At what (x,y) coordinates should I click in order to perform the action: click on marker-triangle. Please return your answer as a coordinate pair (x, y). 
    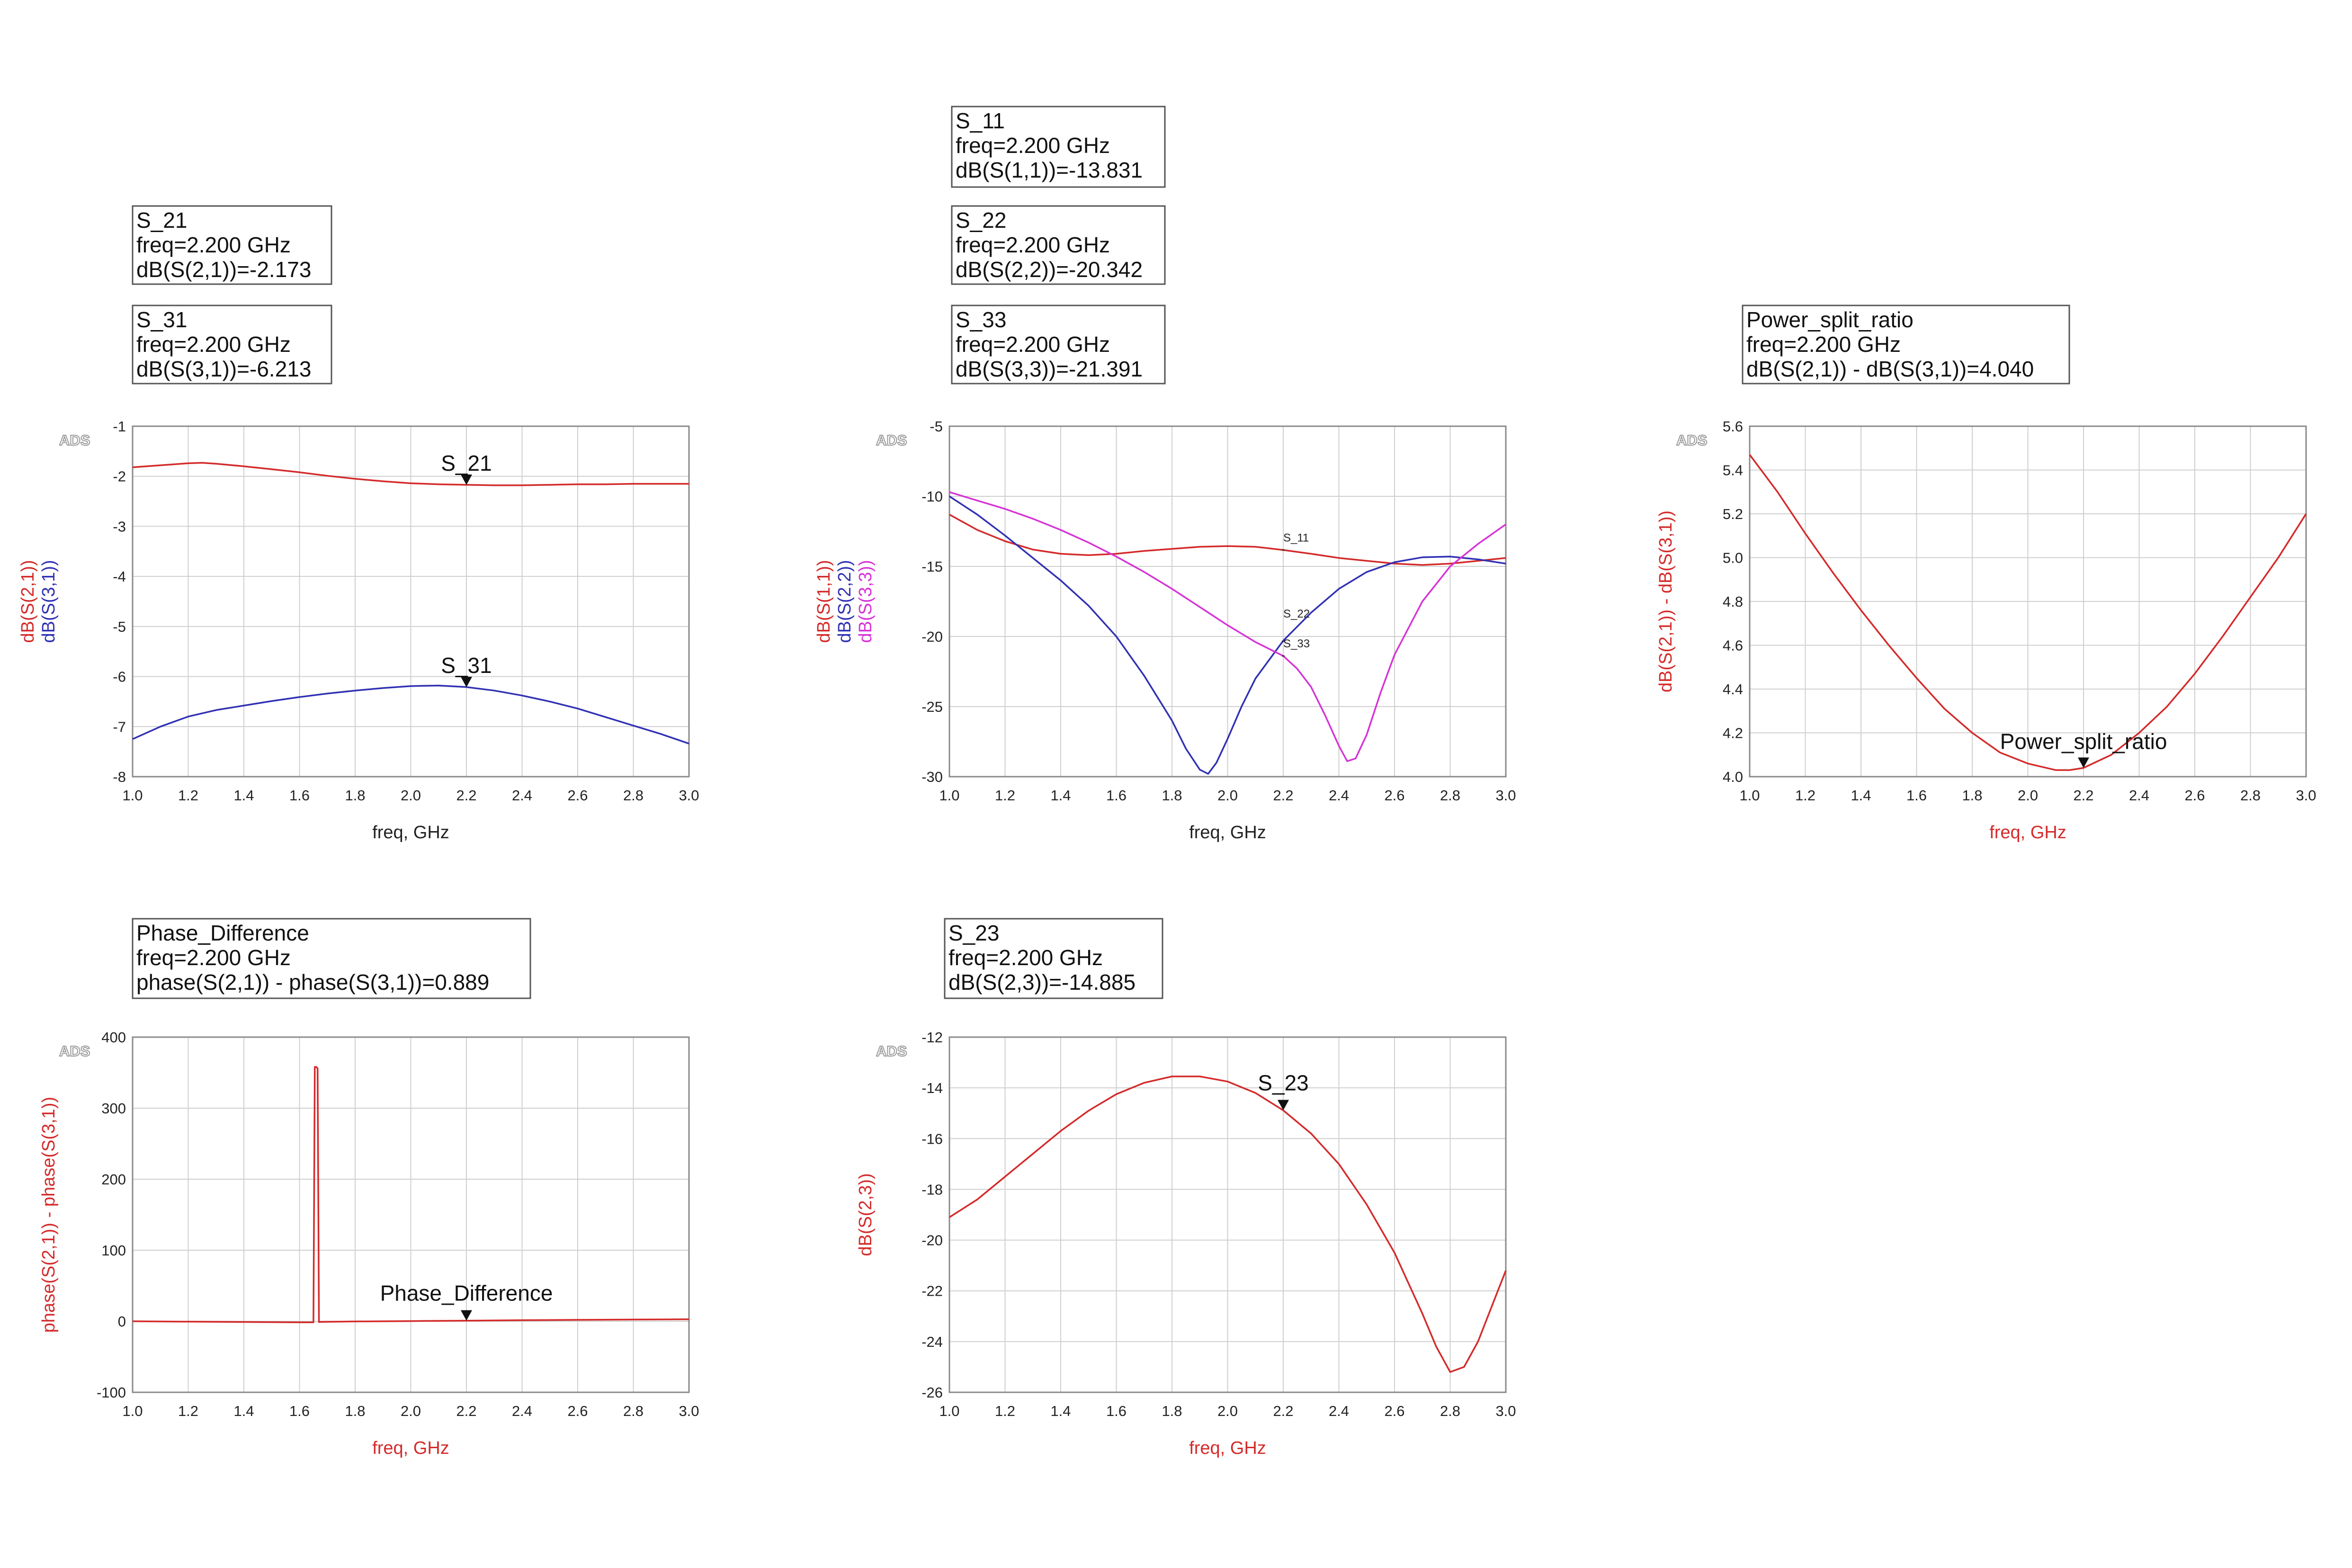
    Looking at the image, I should click on (466, 480).